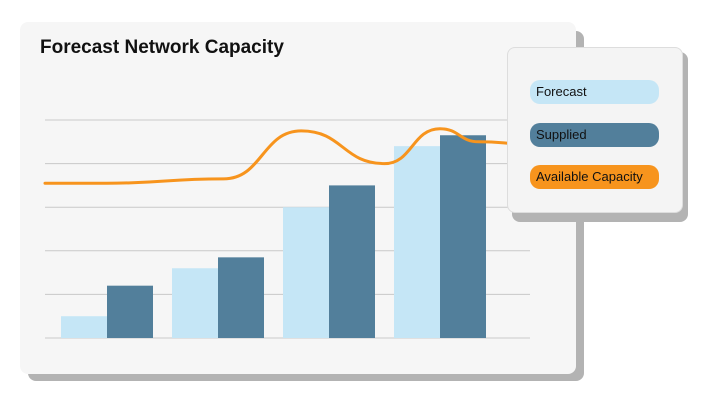 This screenshot has height=400, width=701. Describe the element at coordinates (594, 177) in the screenshot. I see `legend-item-available-capacity: Available Capacity` at that location.